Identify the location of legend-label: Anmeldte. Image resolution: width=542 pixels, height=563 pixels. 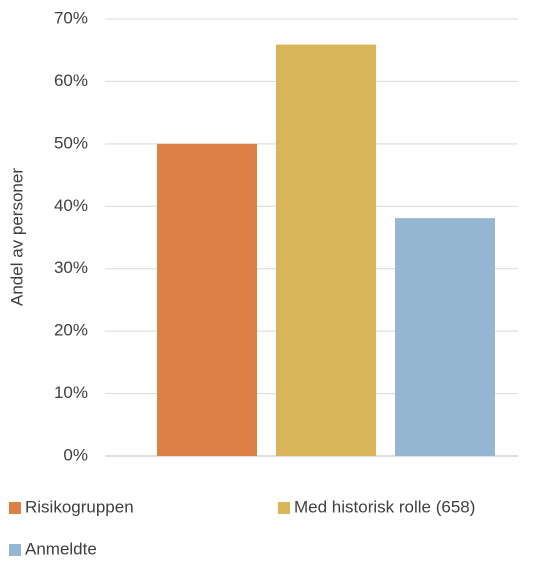
(61, 548).